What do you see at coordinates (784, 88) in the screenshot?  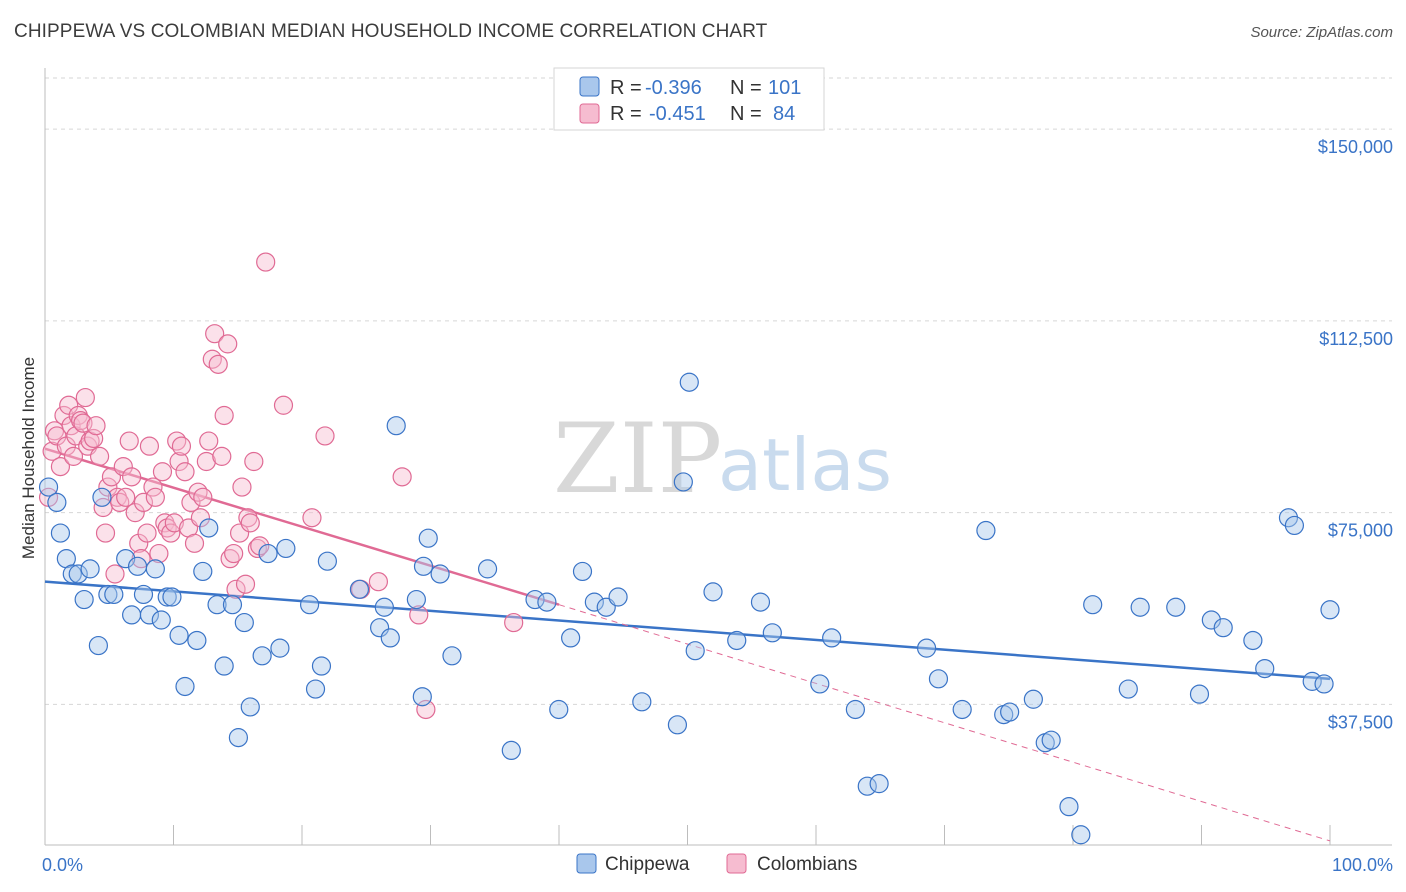 I see `chippewa-n-value: 101` at bounding box center [784, 88].